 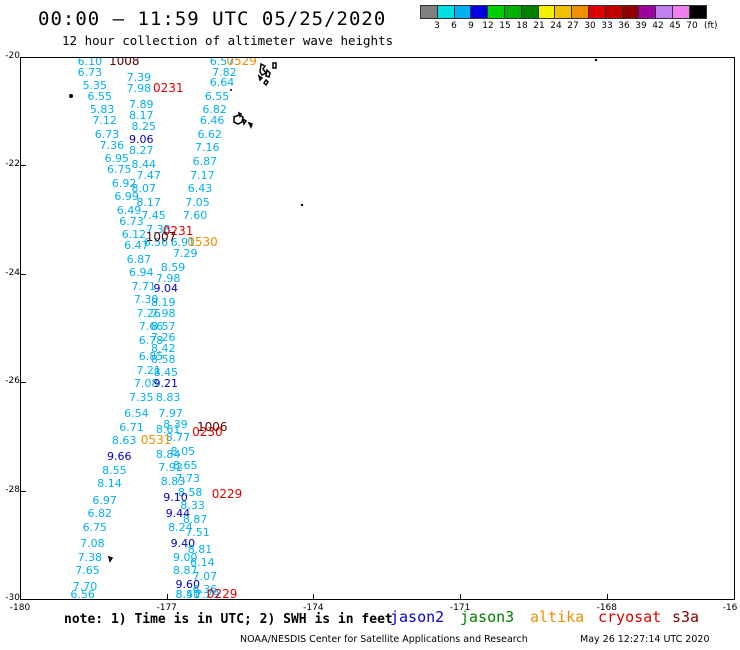 I want to click on wave-height-label: 7.82, so click(x=224, y=72).